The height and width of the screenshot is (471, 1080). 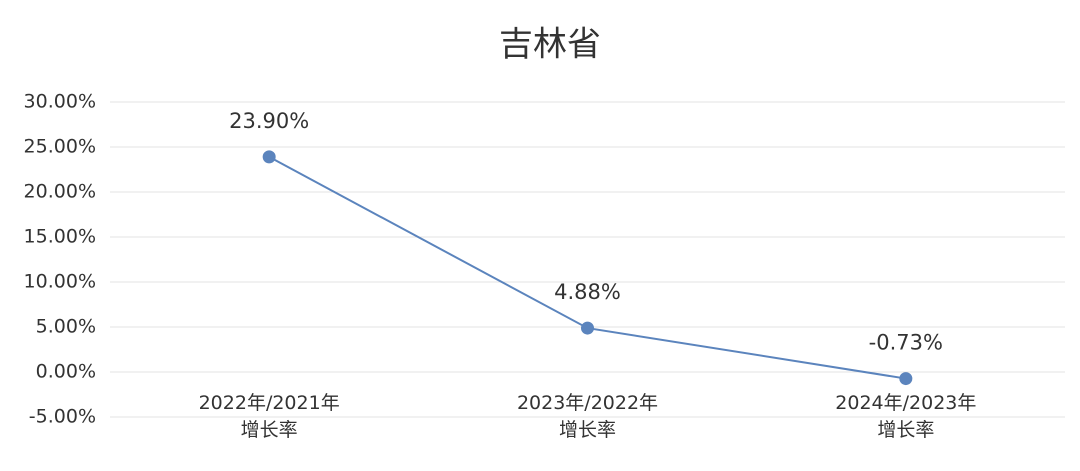 What do you see at coordinates (906, 343) in the screenshot?
I see `data-label: -0.73%` at bounding box center [906, 343].